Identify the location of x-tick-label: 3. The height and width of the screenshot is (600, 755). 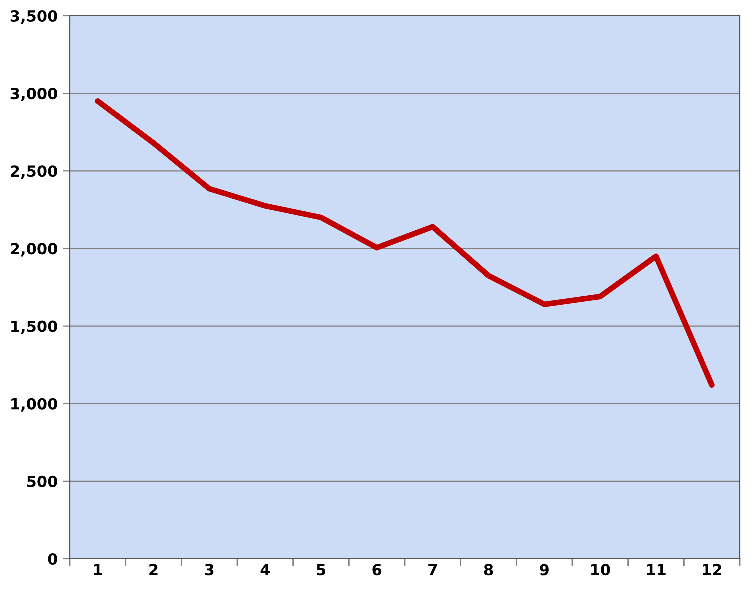
(209, 570).